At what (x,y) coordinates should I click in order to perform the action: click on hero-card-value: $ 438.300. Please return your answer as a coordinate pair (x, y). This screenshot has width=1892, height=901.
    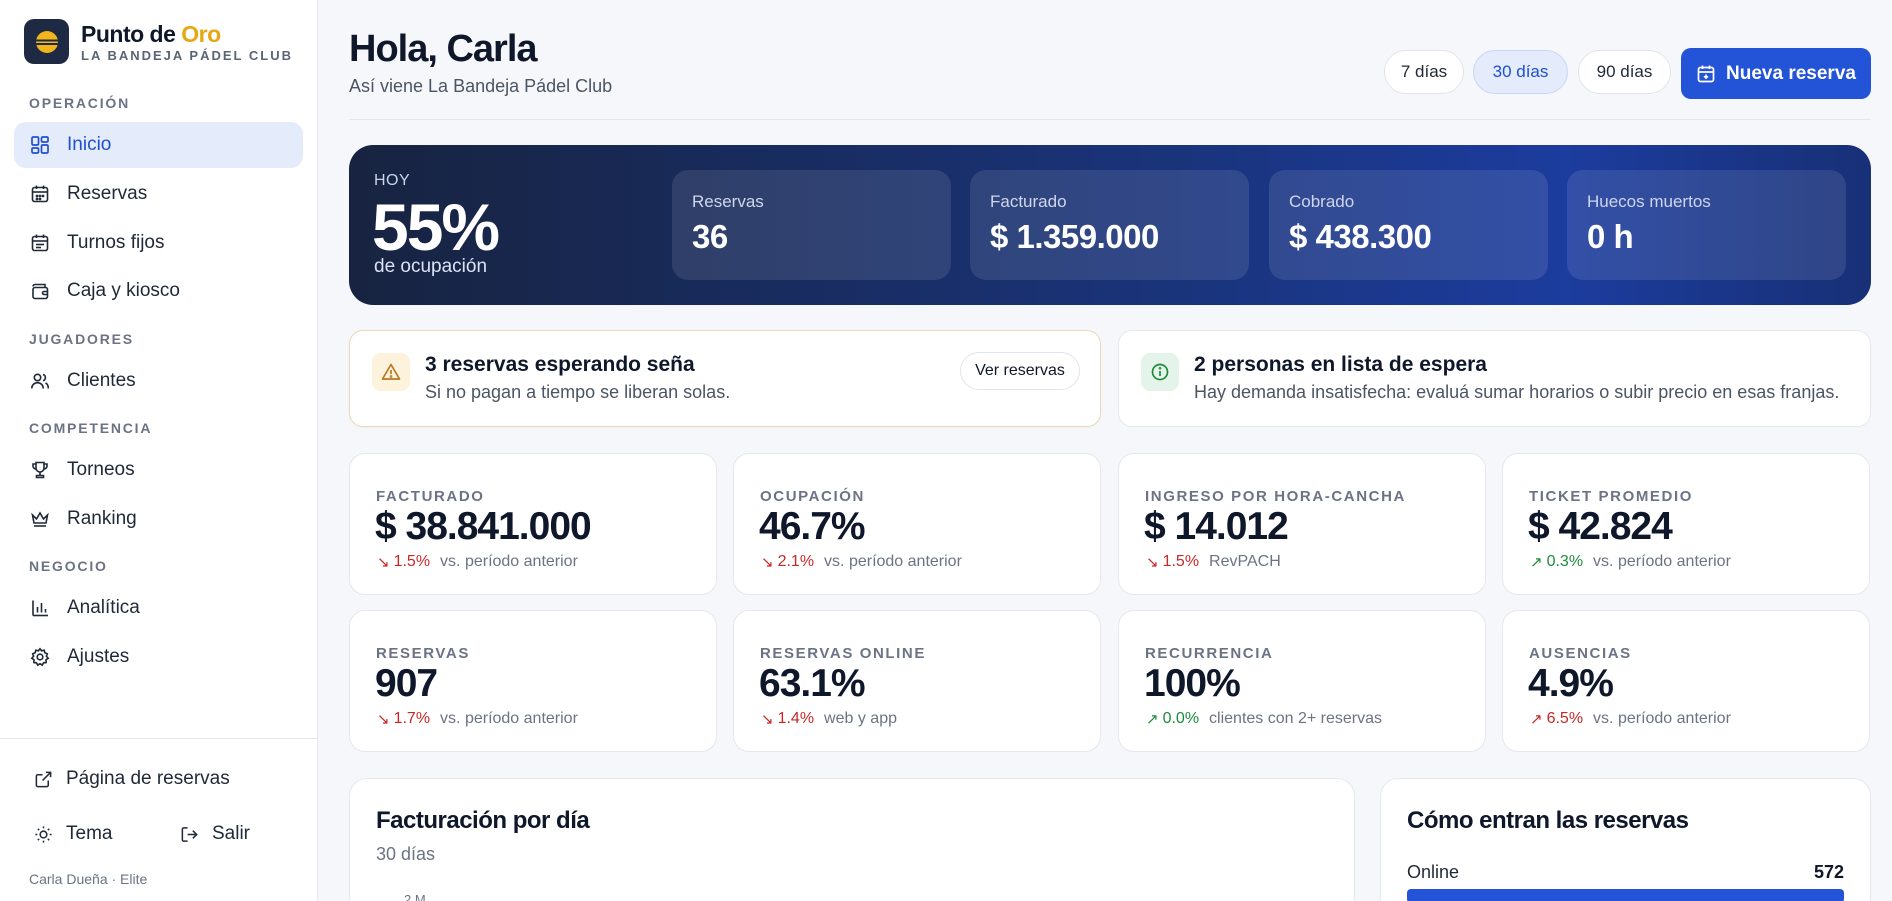
    Looking at the image, I should click on (1360, 236).